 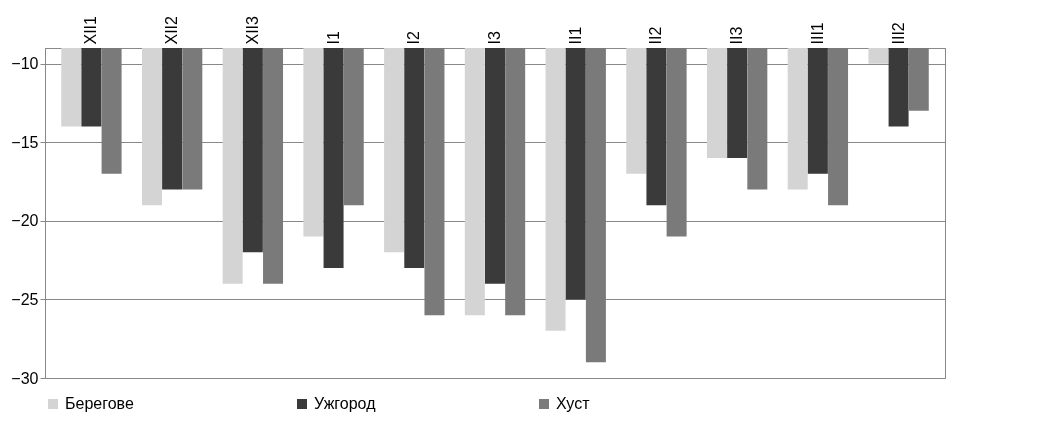 What do you see at coordinates (25, 221) in the screenshot?
I see `y-tick-label: −20` at bounding box center [25, 221].